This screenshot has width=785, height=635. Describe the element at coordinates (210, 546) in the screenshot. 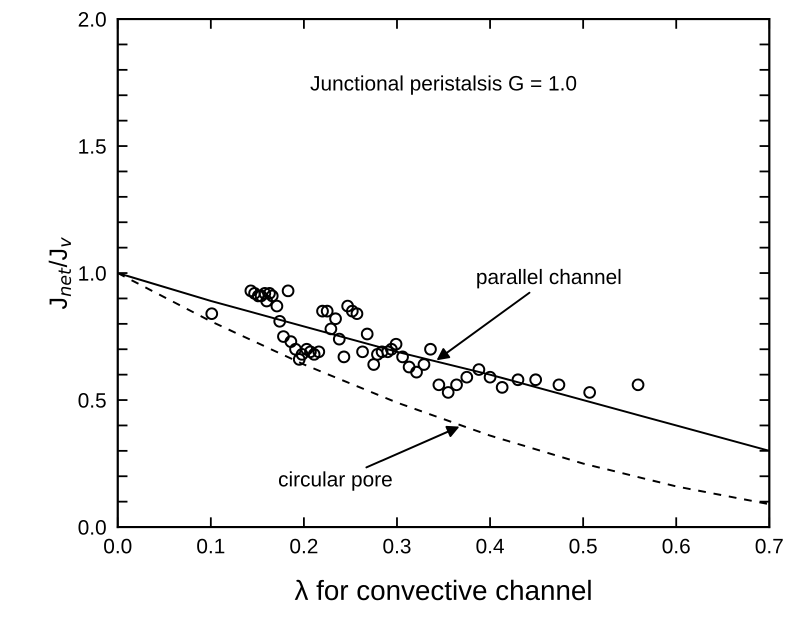

I see `x-tick-label: 0.1` at that location.